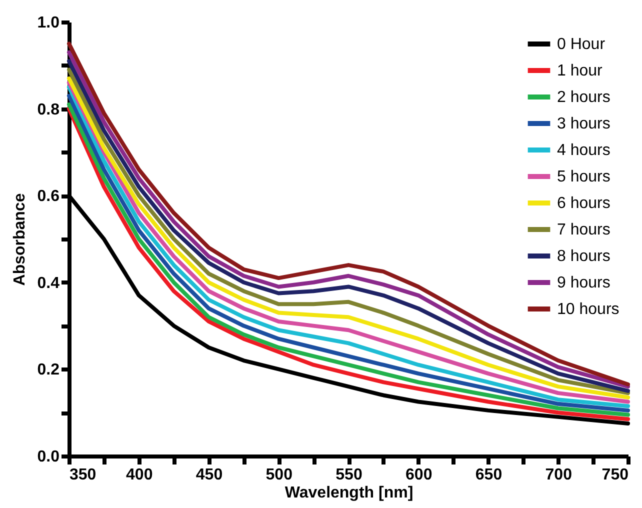 This screenshot has width=642, height=508. Describe the element at coordinates (19, 239) in the screenshot. I see `y-axis-title: Absorbance` at that location.